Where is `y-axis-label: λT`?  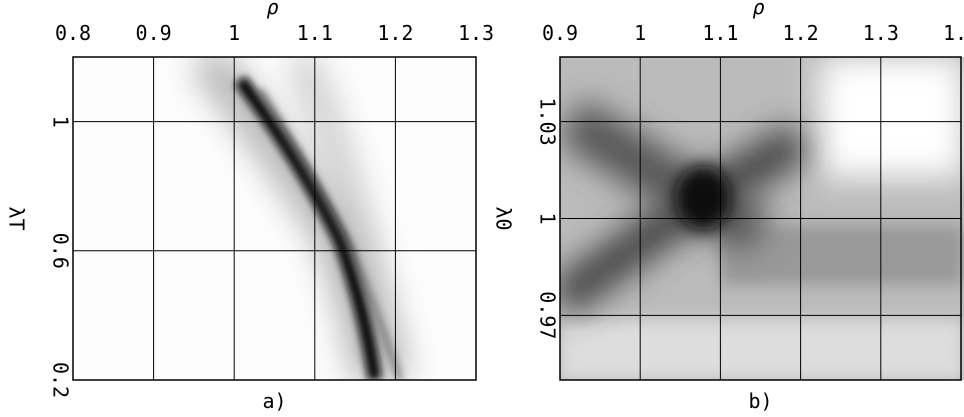 y-axis-label: λT is located at coordinates (17, 218).